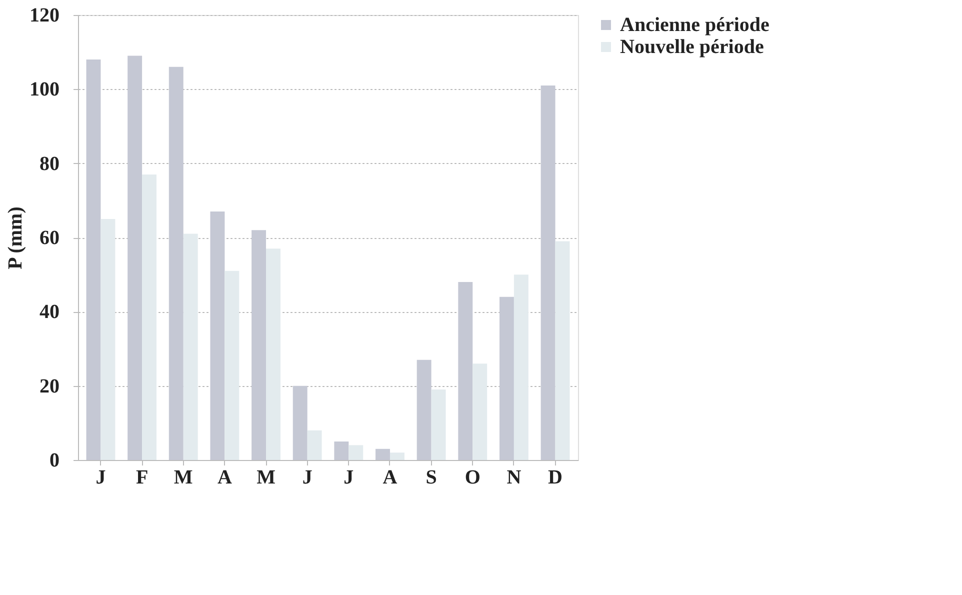 This screenshot has width=962, height=595. Describe the element at coordinates (431, 477) in the screenshot. I see `x-tick-label: S` at that location.